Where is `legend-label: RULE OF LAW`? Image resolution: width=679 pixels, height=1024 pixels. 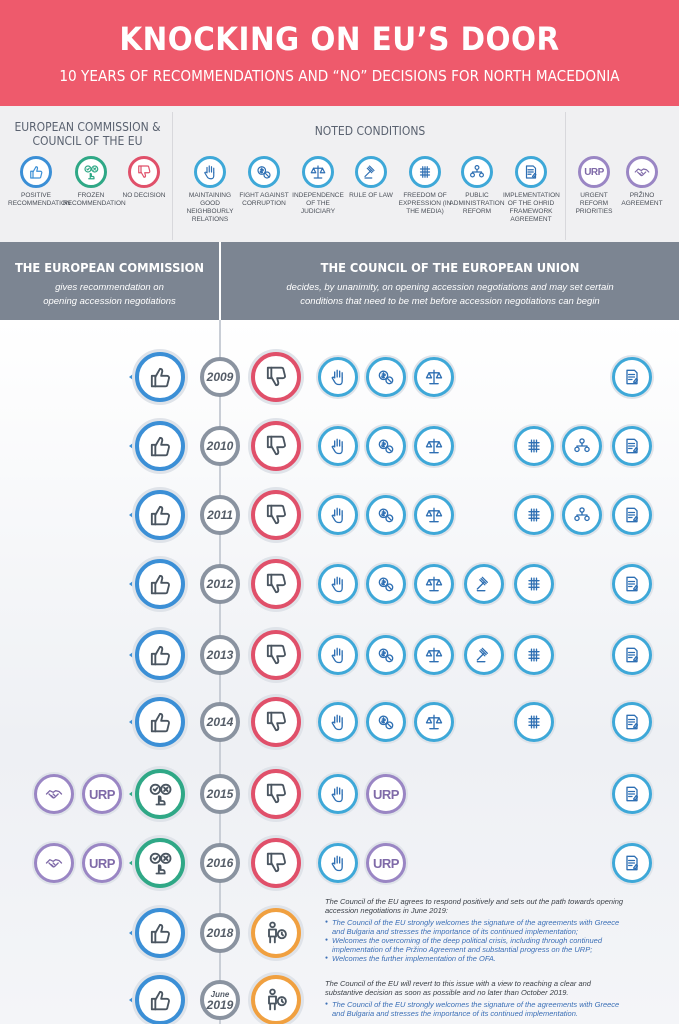
legend-label: RULE OF LAW is located at coordinates (371, 195).